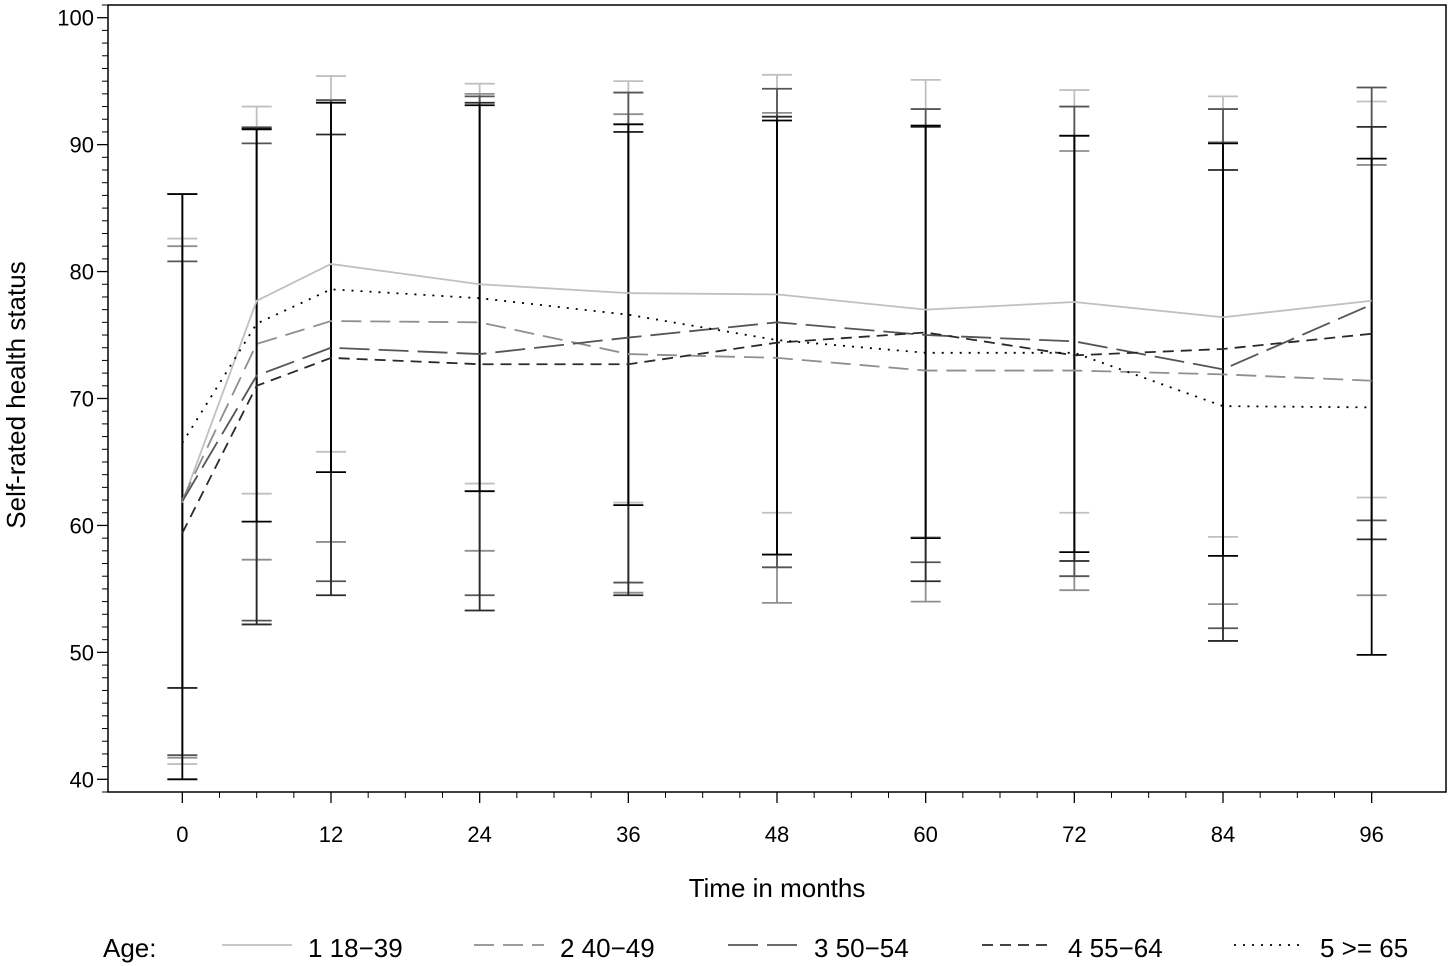  Describe the element at coordinates (82, 779) in the screenshot. I see `y-tick-label: 40` at that location.